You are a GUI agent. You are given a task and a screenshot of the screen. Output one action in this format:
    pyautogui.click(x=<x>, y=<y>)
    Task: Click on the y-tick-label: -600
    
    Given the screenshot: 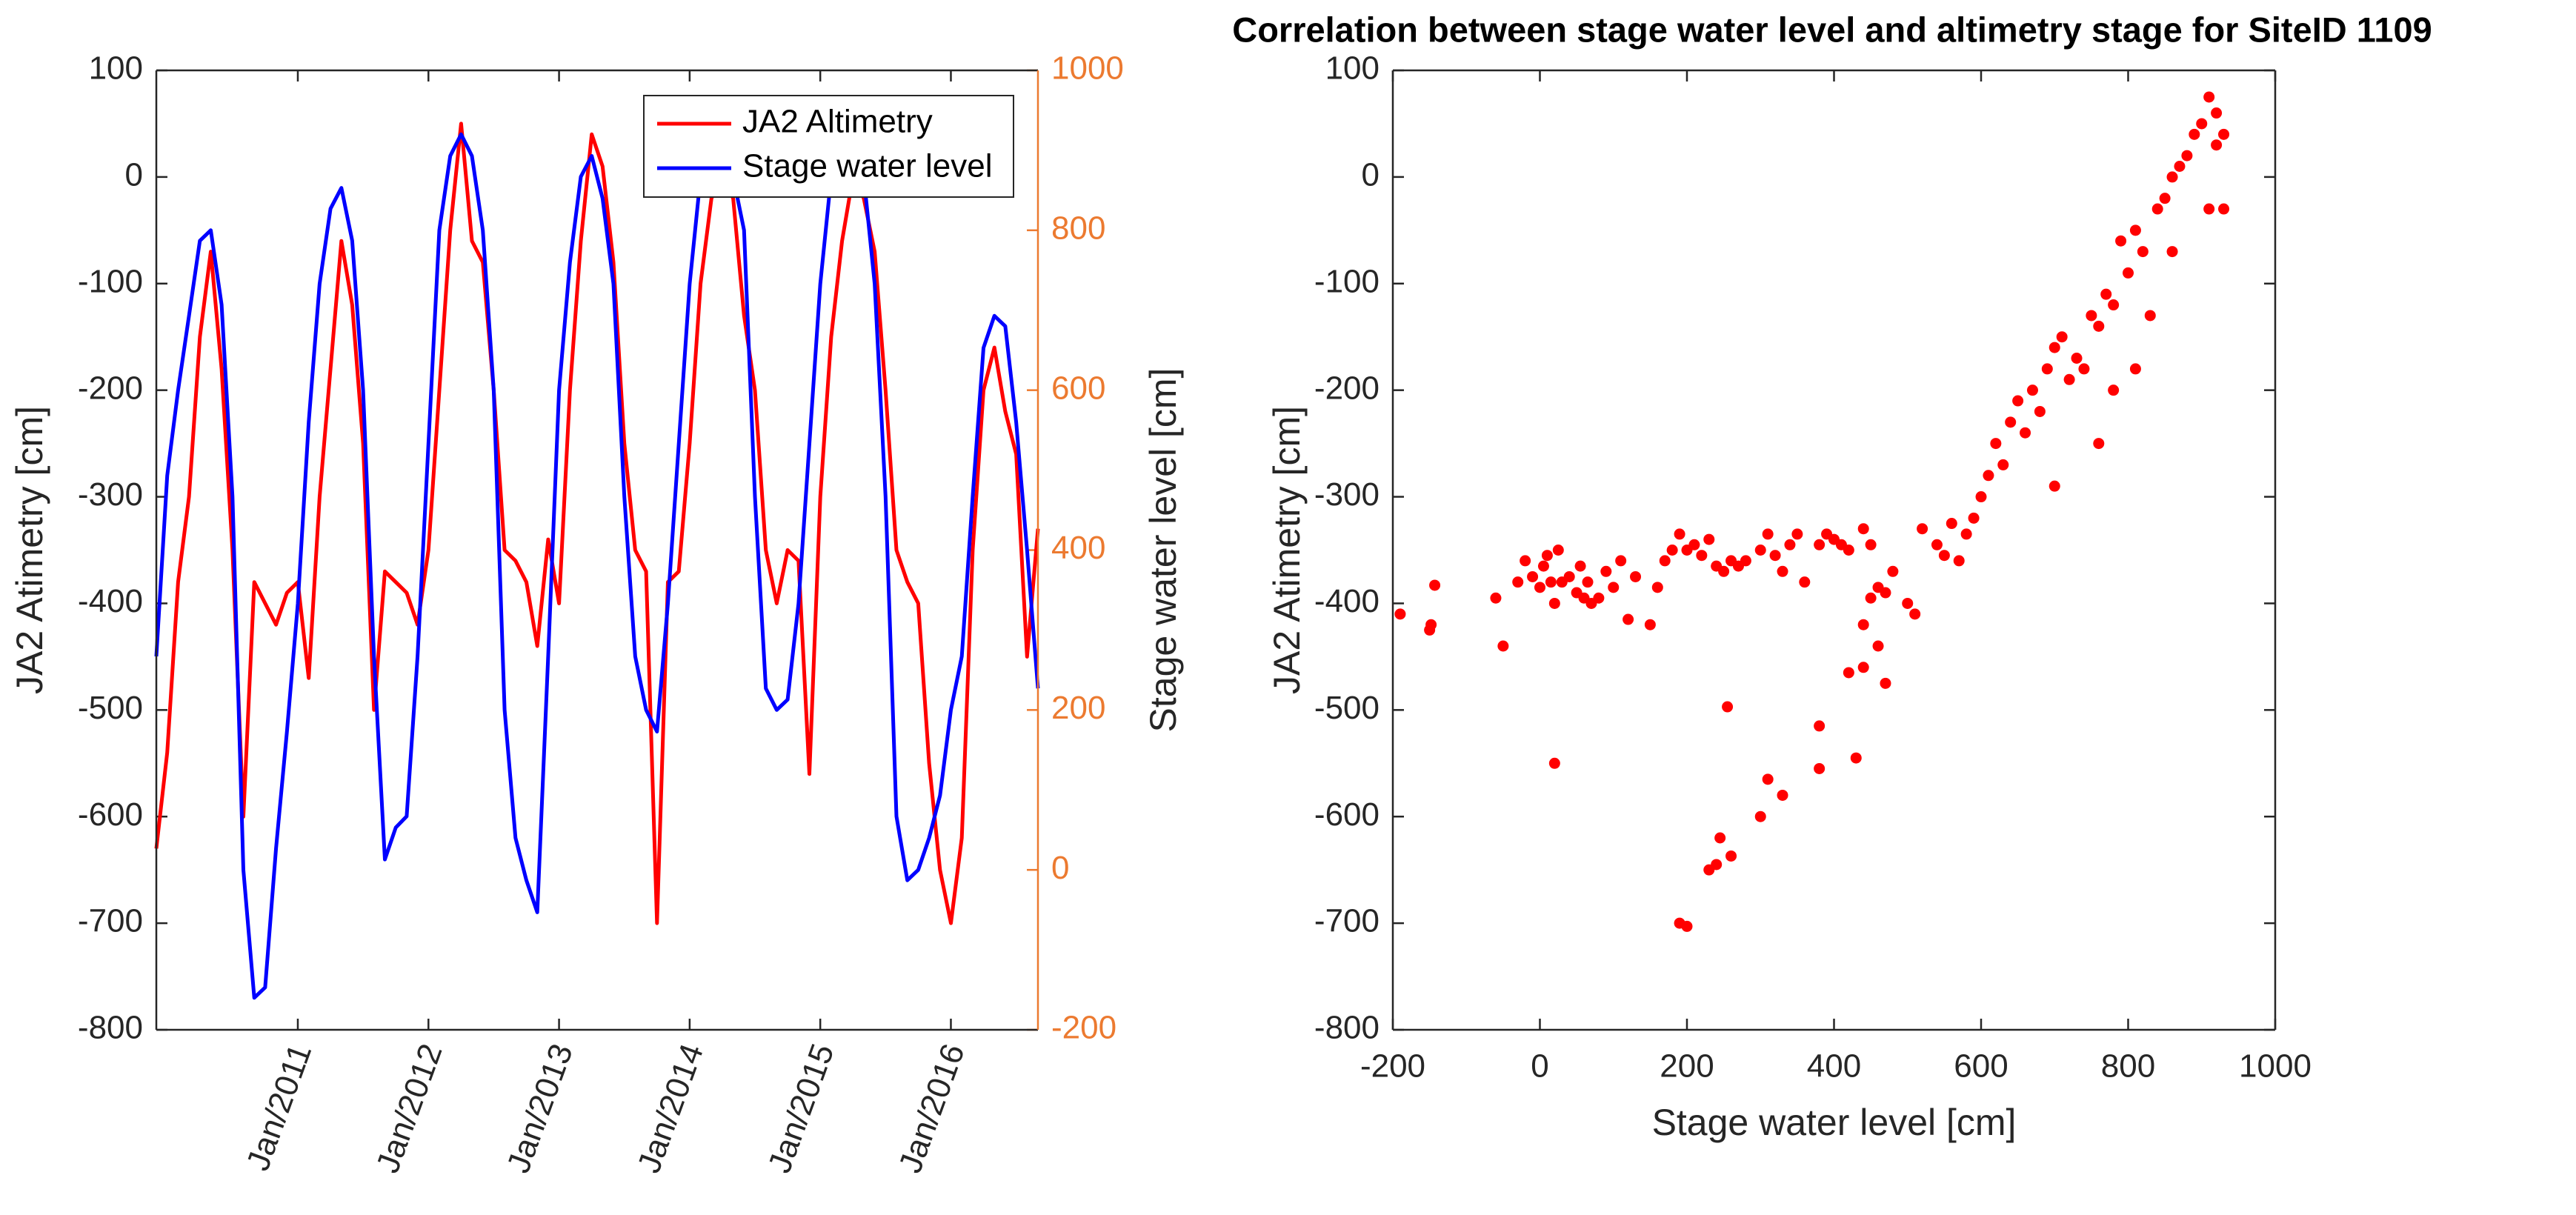 What is the action you would take?
    pyautogui.click(x=111, y=814)
    